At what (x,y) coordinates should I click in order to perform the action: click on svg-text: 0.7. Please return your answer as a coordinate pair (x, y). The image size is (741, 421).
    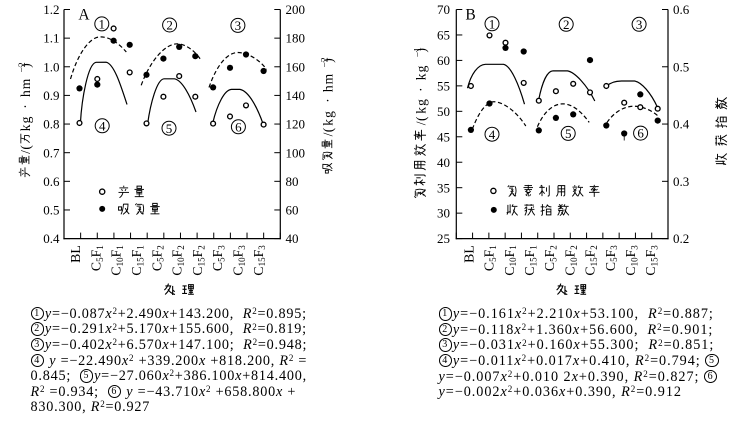
    Looking at the image, I should click on (51, 152).